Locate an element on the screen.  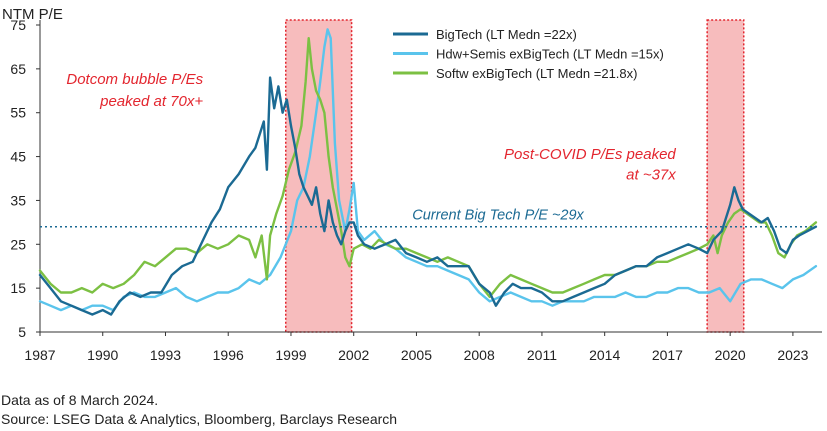
annotation-0: Dotcom bubble P/Es is located at coordinates (134, 79).